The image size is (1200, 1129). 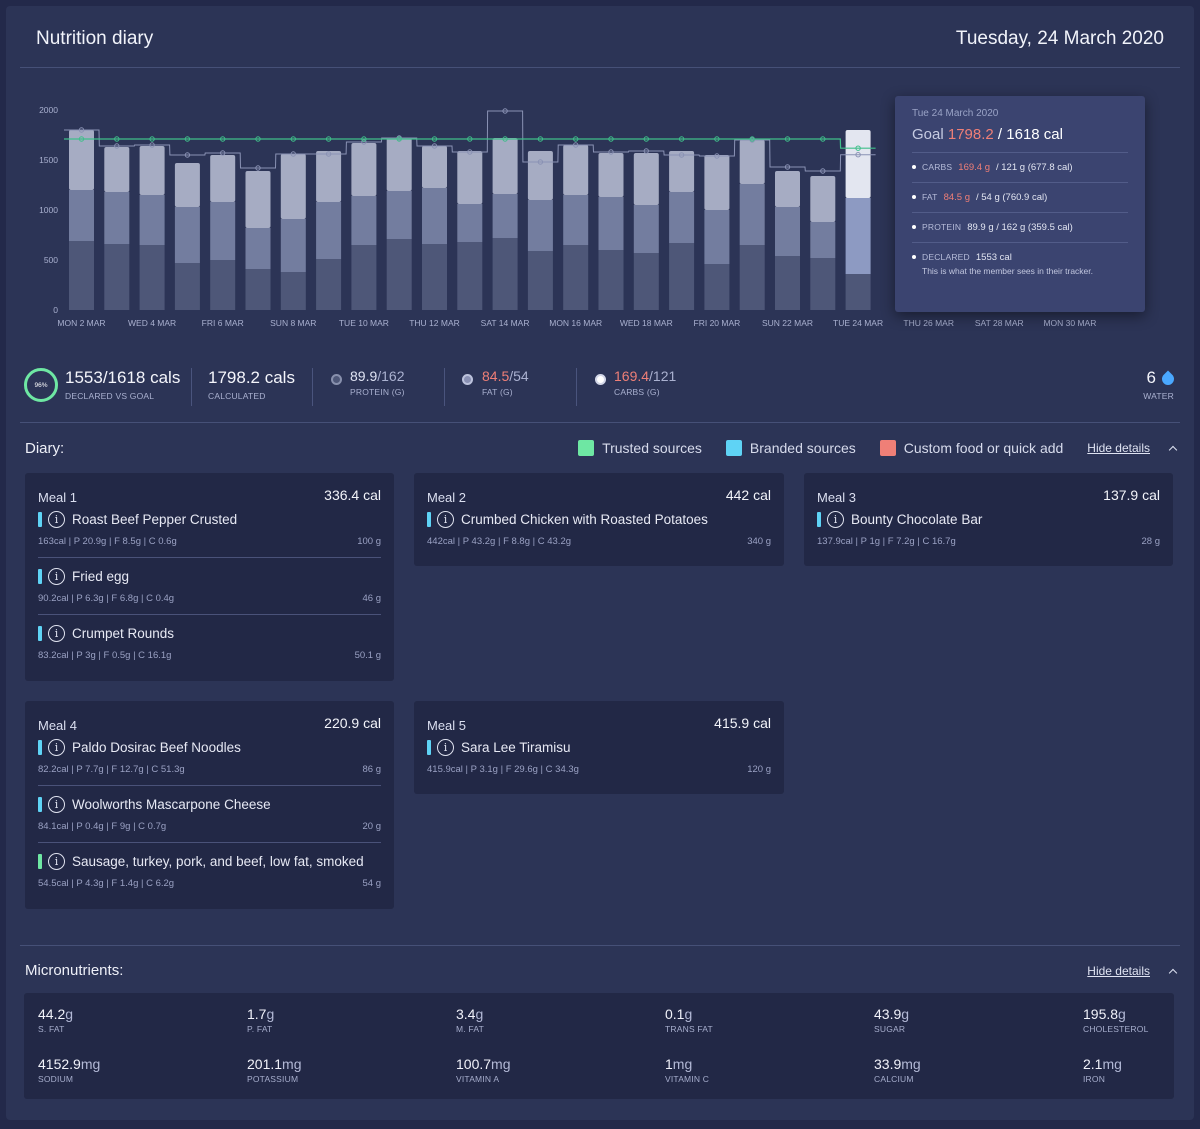 What do you see at coordinates (40, 861) in the screenshot?
I see `trusted-source-marker` at bounding box center [40, 861].